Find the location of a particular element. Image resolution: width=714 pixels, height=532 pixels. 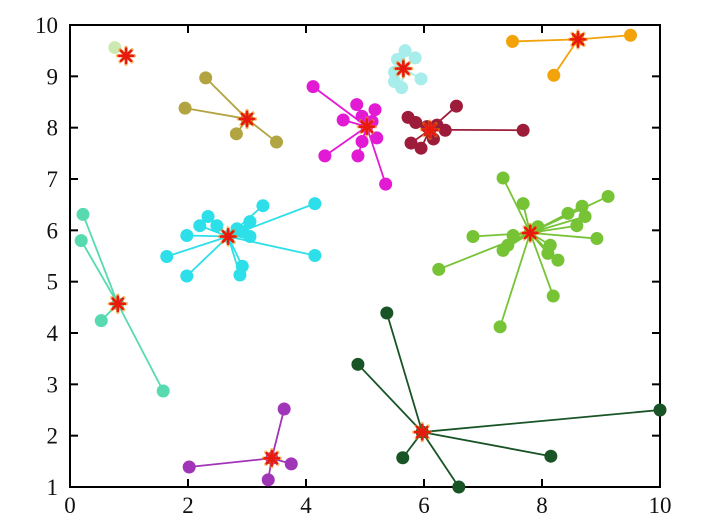

centroid-marker-olive is located at coordinates (247, 119).